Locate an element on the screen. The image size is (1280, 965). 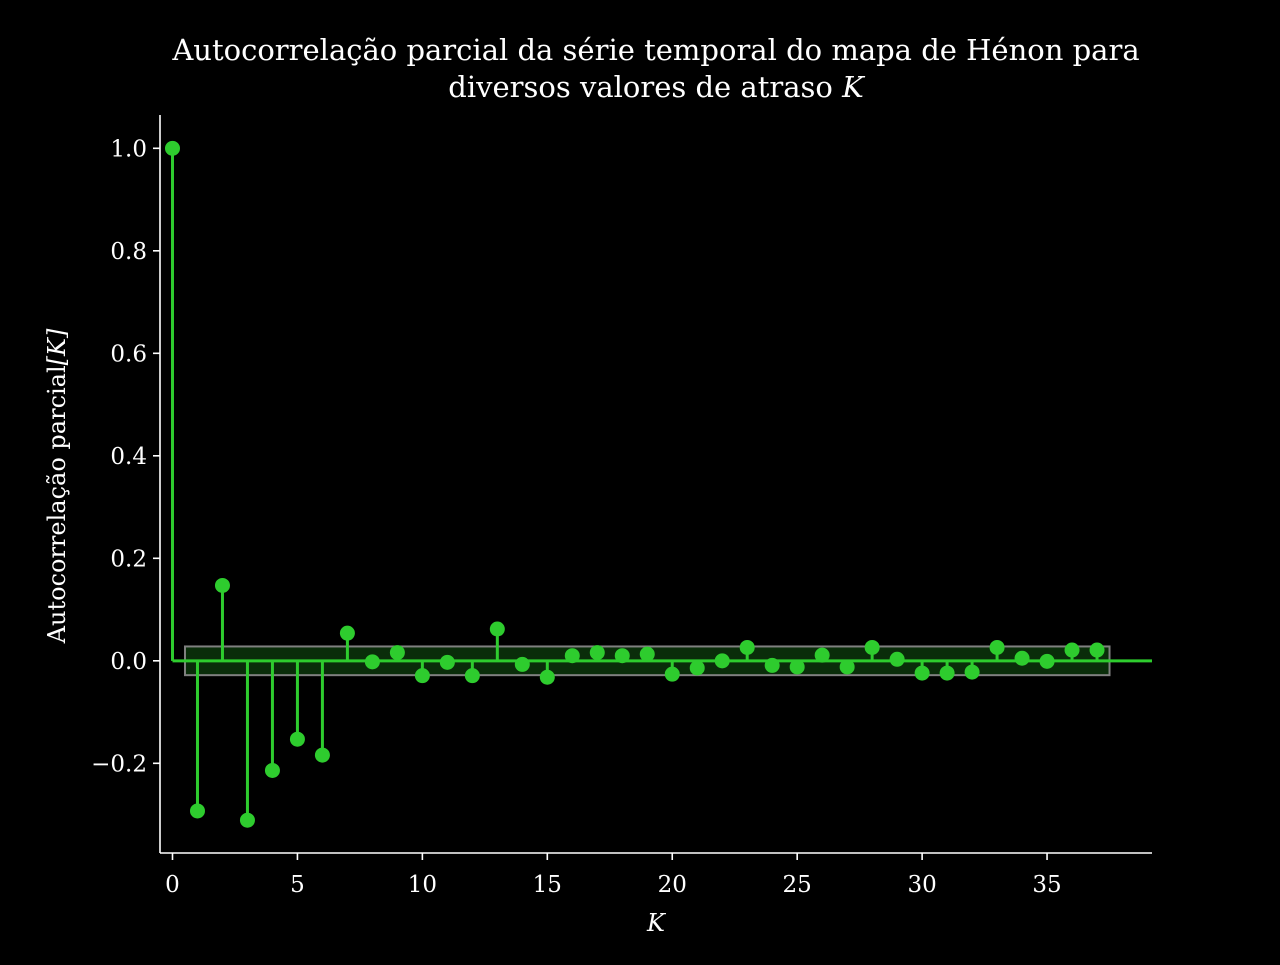
x-tick-label: 30 is located at coordinates (921, 885).